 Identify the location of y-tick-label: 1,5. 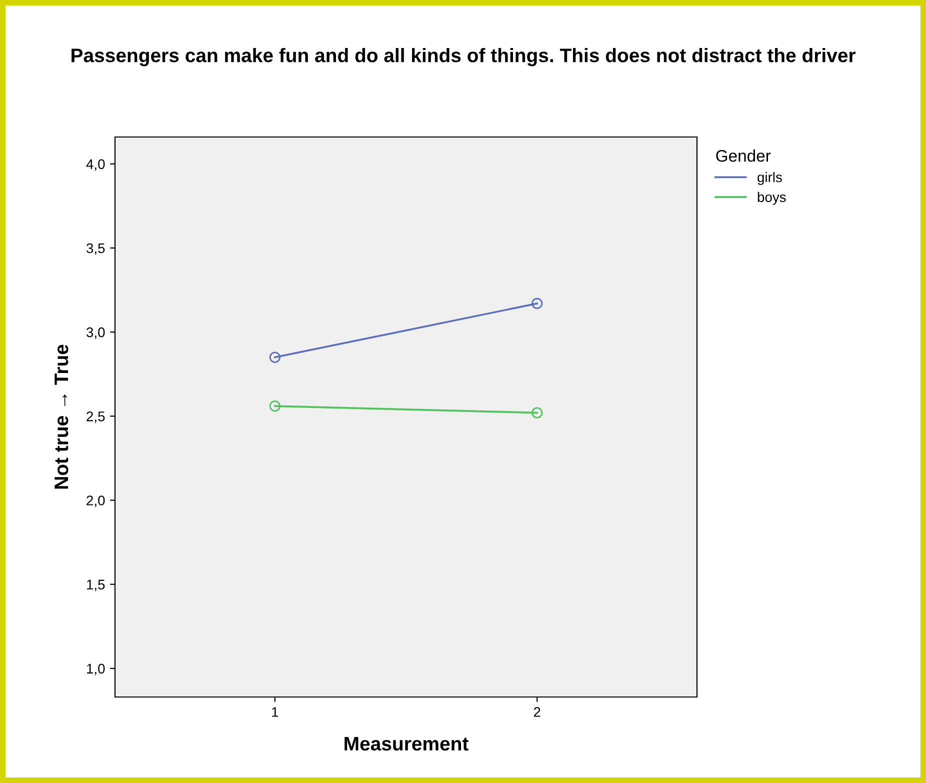
(96, 586).